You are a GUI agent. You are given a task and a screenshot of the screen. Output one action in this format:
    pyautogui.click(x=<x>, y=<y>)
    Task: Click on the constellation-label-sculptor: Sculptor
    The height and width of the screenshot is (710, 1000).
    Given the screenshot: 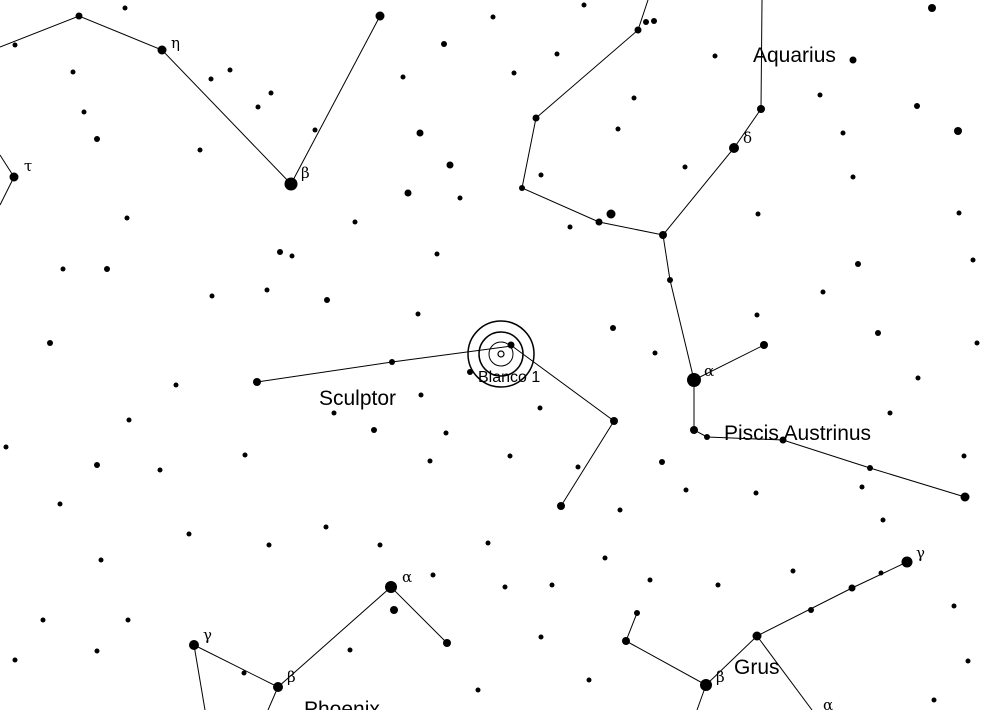 What is the action you would take?
    pyautogui.click(x=357, y=398)
    